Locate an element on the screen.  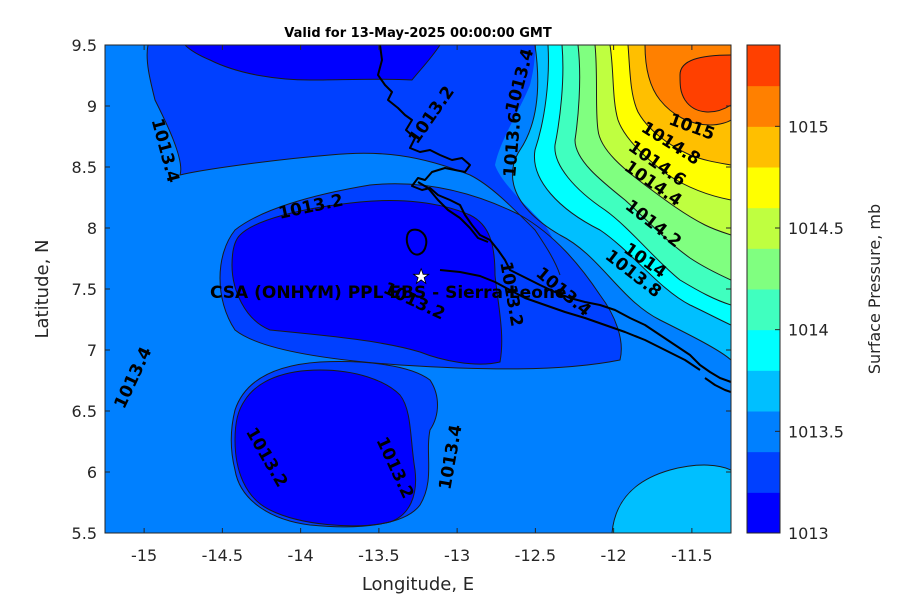
star-icon is located at coordinates (421, 276).